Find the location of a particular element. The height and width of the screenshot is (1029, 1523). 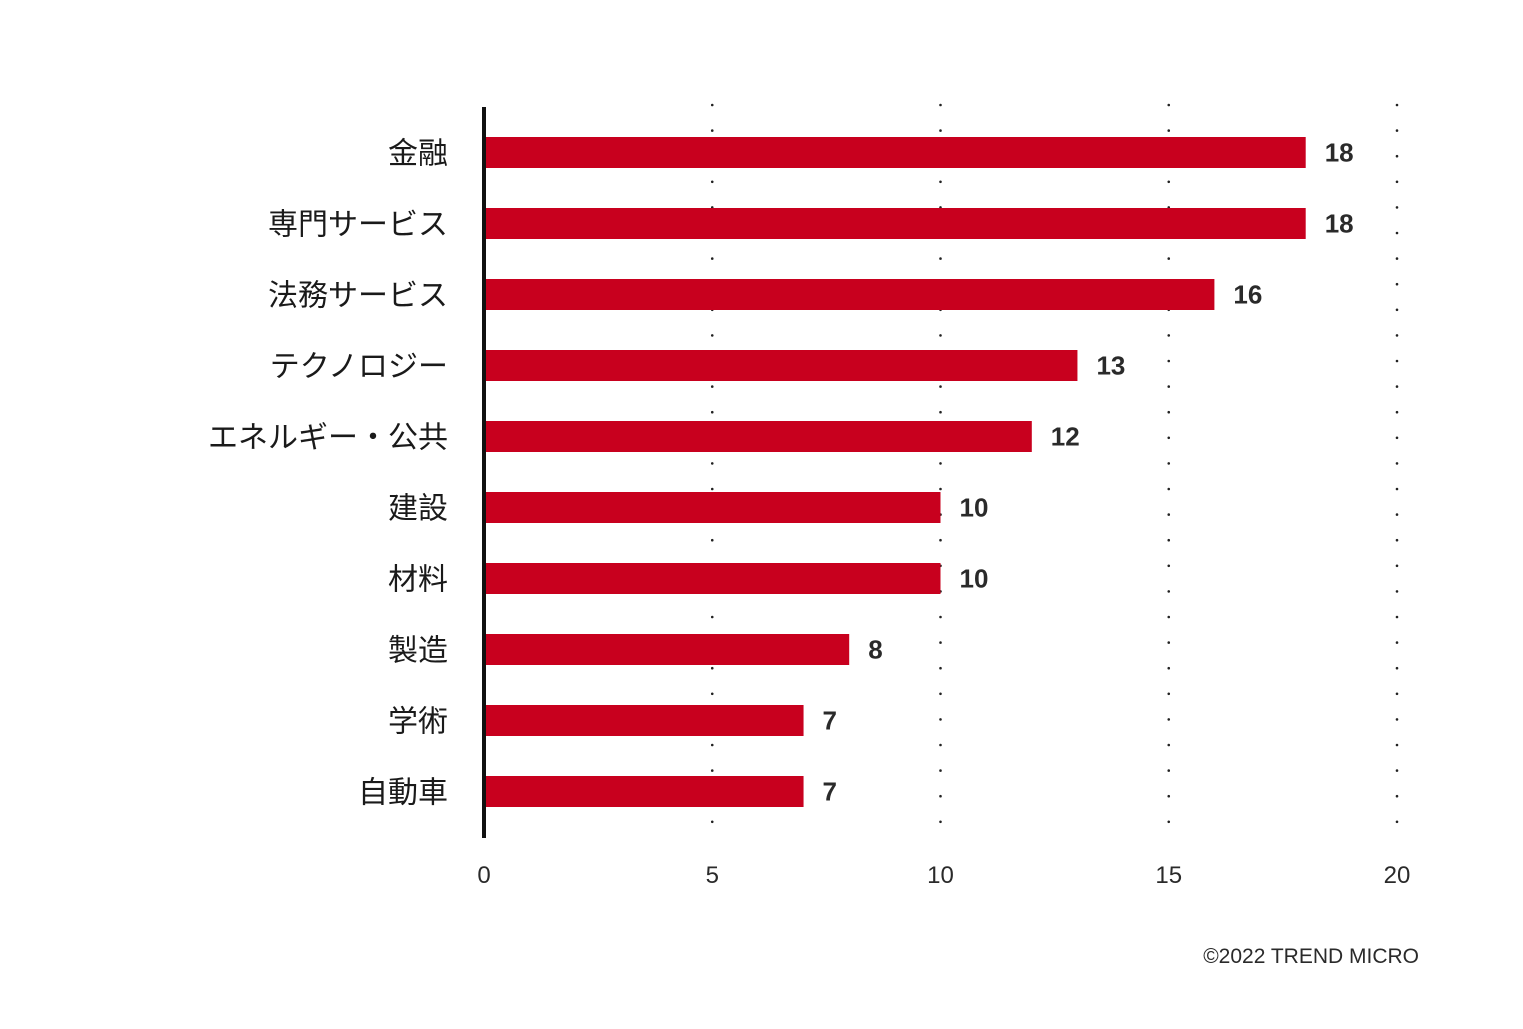

x-tick-label: 10 is located at coordinates (940, 875).